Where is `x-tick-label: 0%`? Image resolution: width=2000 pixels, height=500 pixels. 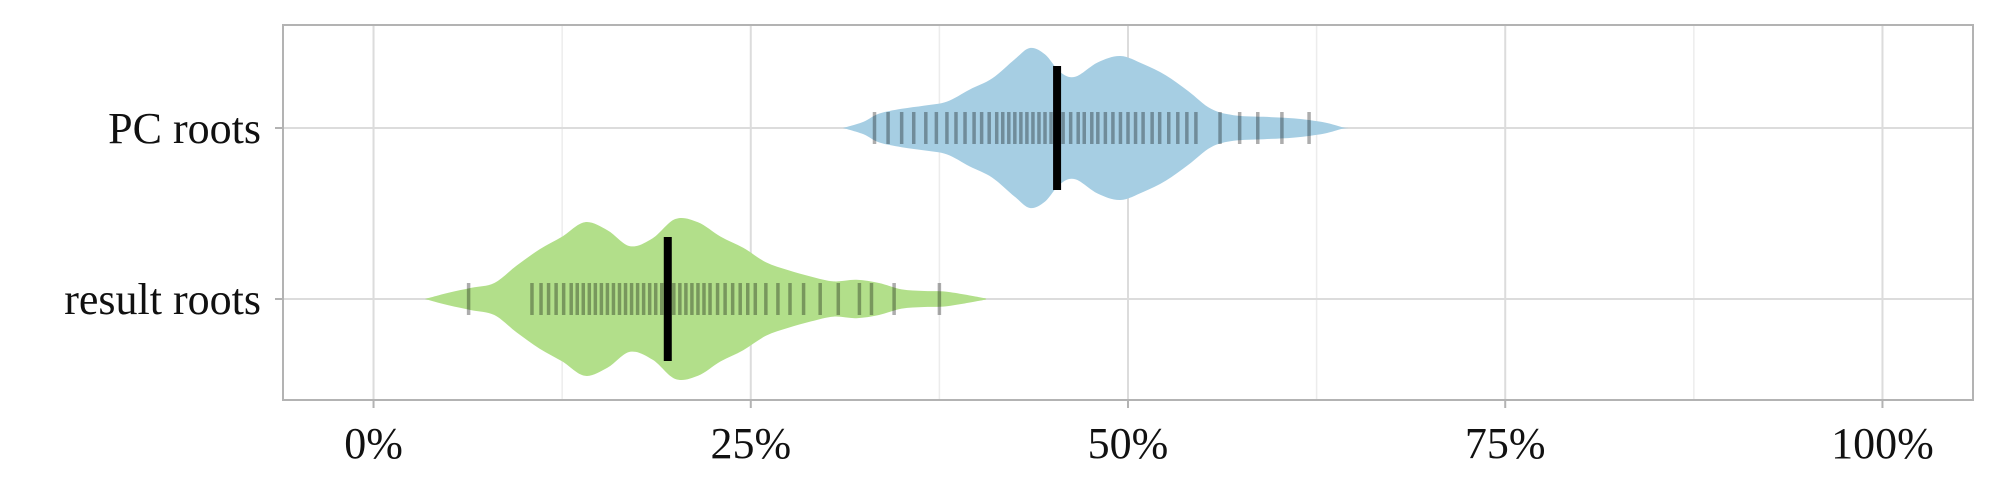 x-tick-label: 0% is located at coordinates (373, 443).